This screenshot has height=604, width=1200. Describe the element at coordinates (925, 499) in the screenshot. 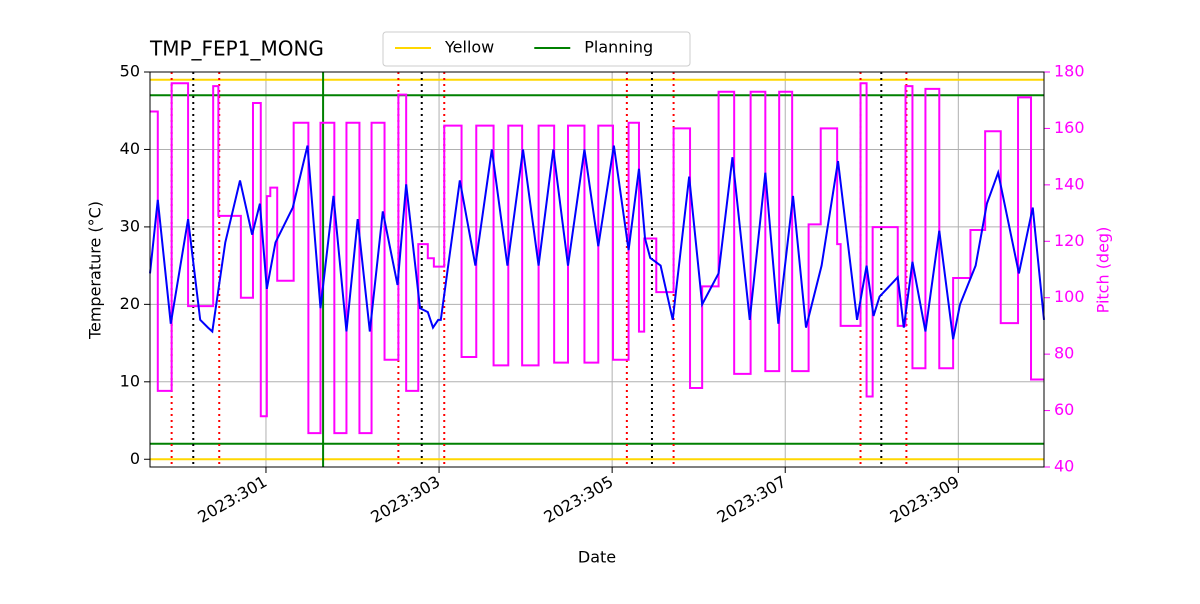

I see `x-tick-label: 2023:309` at that location.